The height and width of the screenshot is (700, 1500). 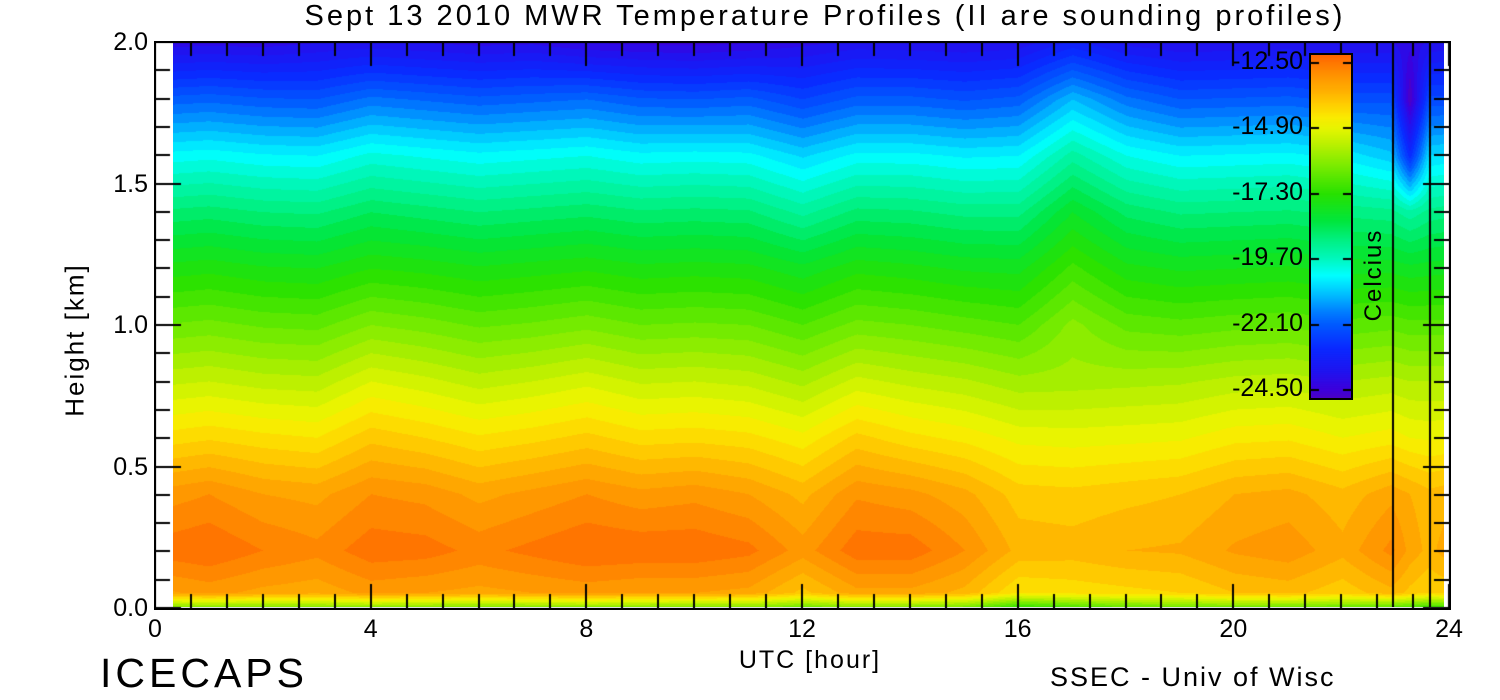 I want to click on ssec-branding: SSEC - Univ of Wisc, so click(x=1193, y=677).